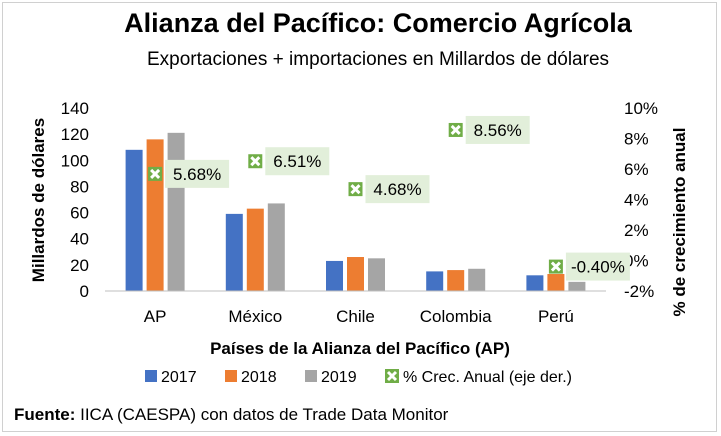  What do you see at coordinates (79, 186) in the screenshot?
I see `y-tick-label: 80` at bounding box center [79, 186].